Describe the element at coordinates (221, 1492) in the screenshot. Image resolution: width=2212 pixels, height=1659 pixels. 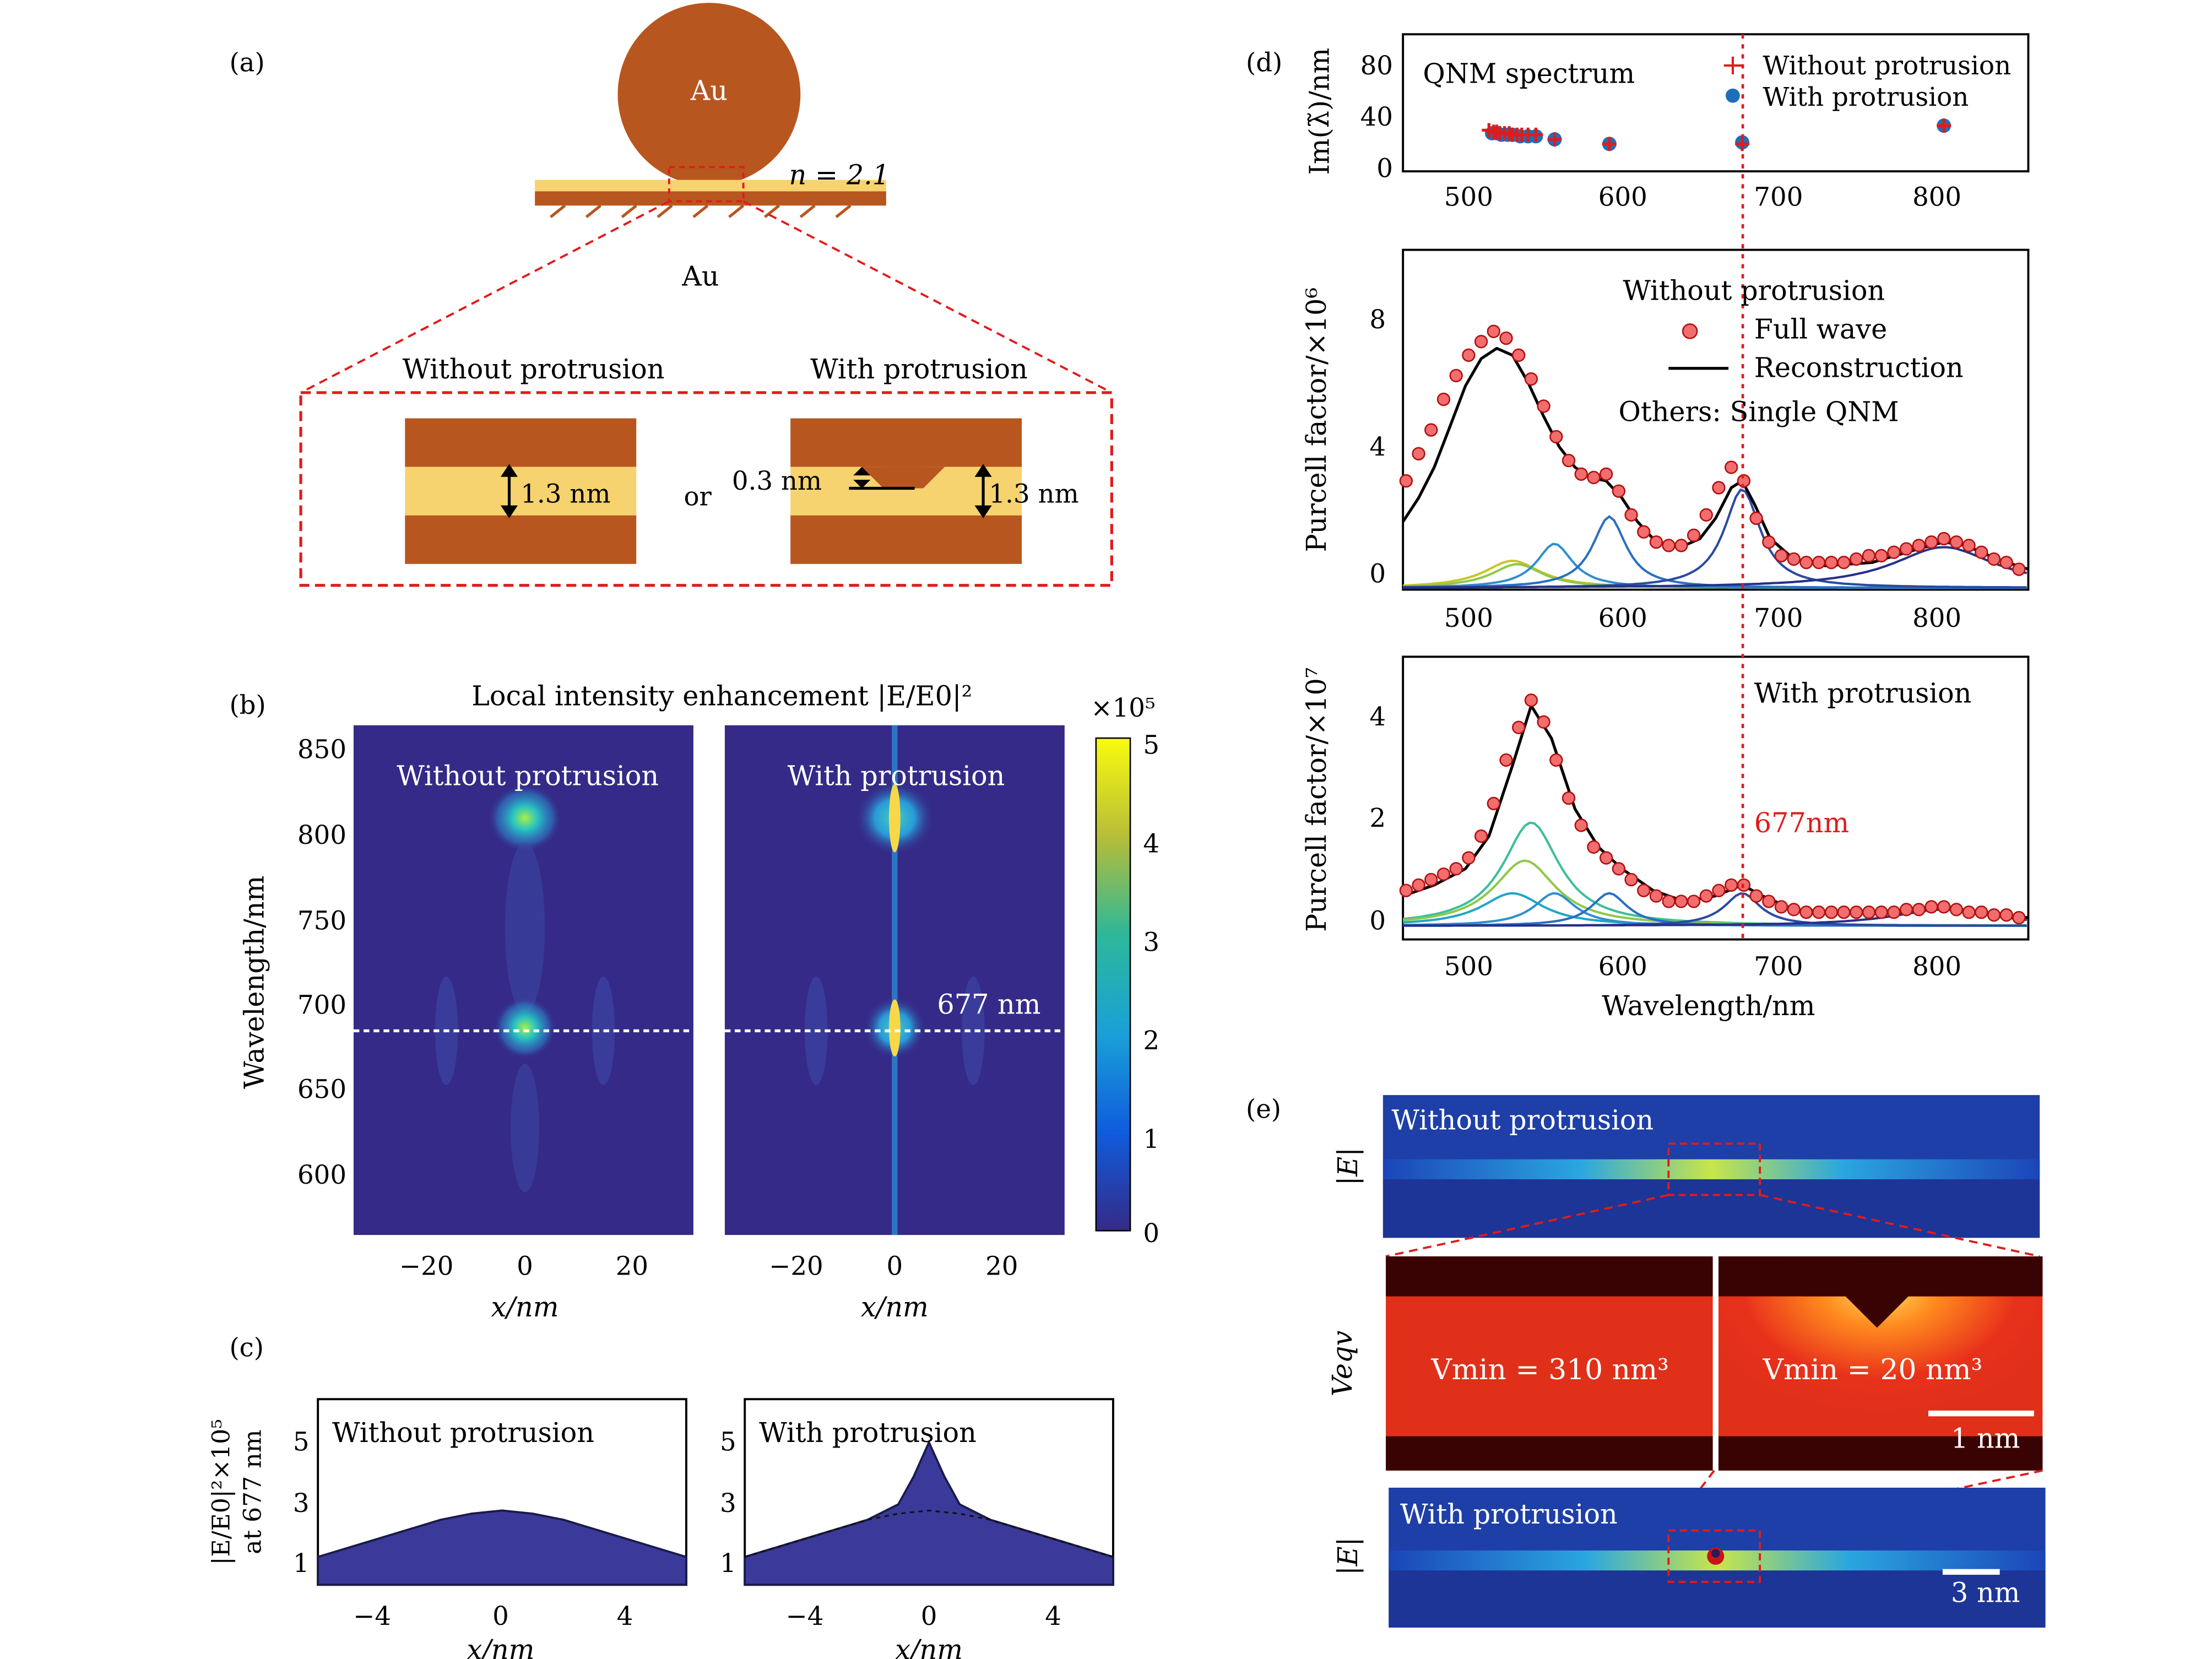
I see `c-ylabel-1: |E/E0|²×10⁵` at that location.